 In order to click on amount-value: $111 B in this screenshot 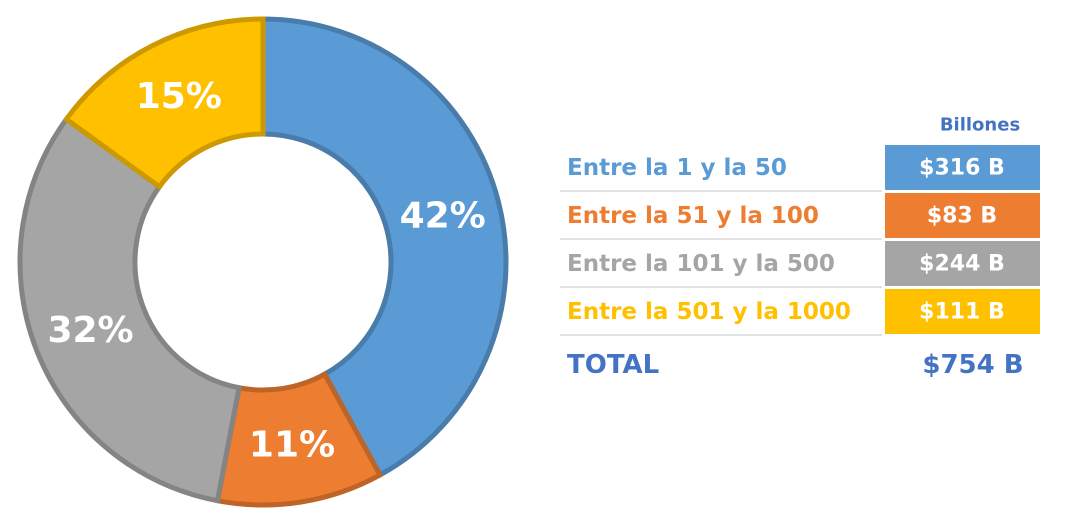, I will do `click(962, 312)`.